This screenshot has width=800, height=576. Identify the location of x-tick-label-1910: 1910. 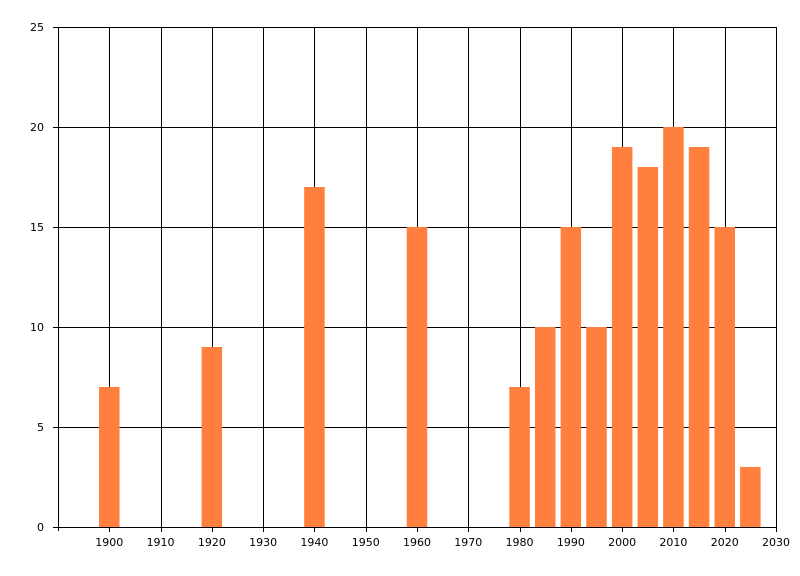
(161, 542).